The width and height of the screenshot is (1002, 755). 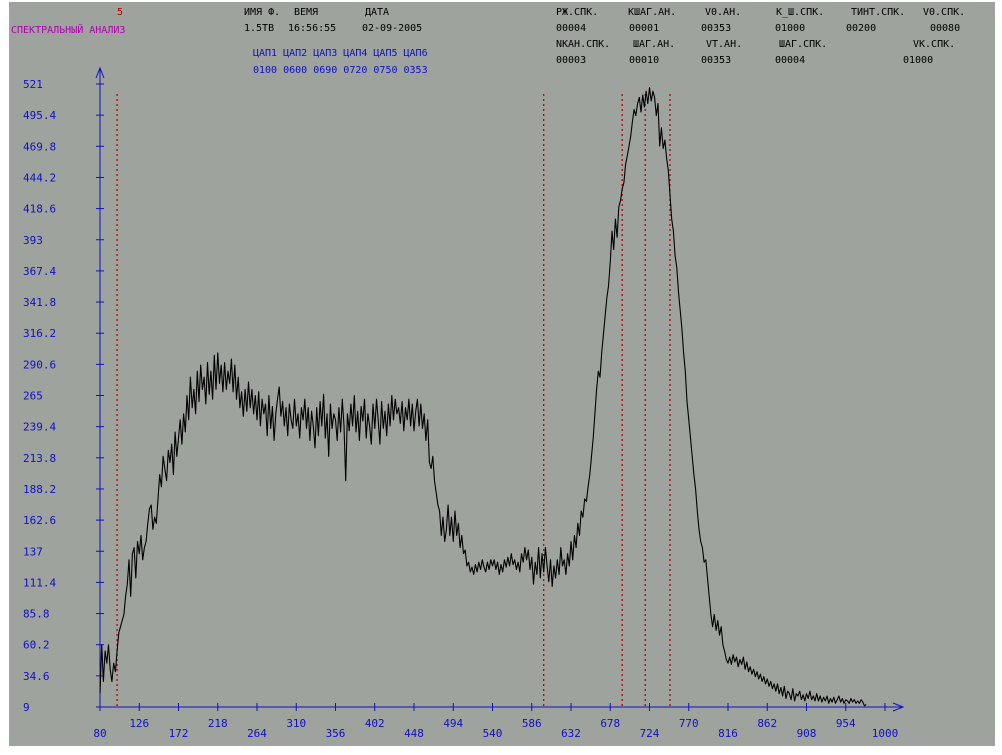 I want to click on x-tick-label: 540, so click(x=493, y=733).